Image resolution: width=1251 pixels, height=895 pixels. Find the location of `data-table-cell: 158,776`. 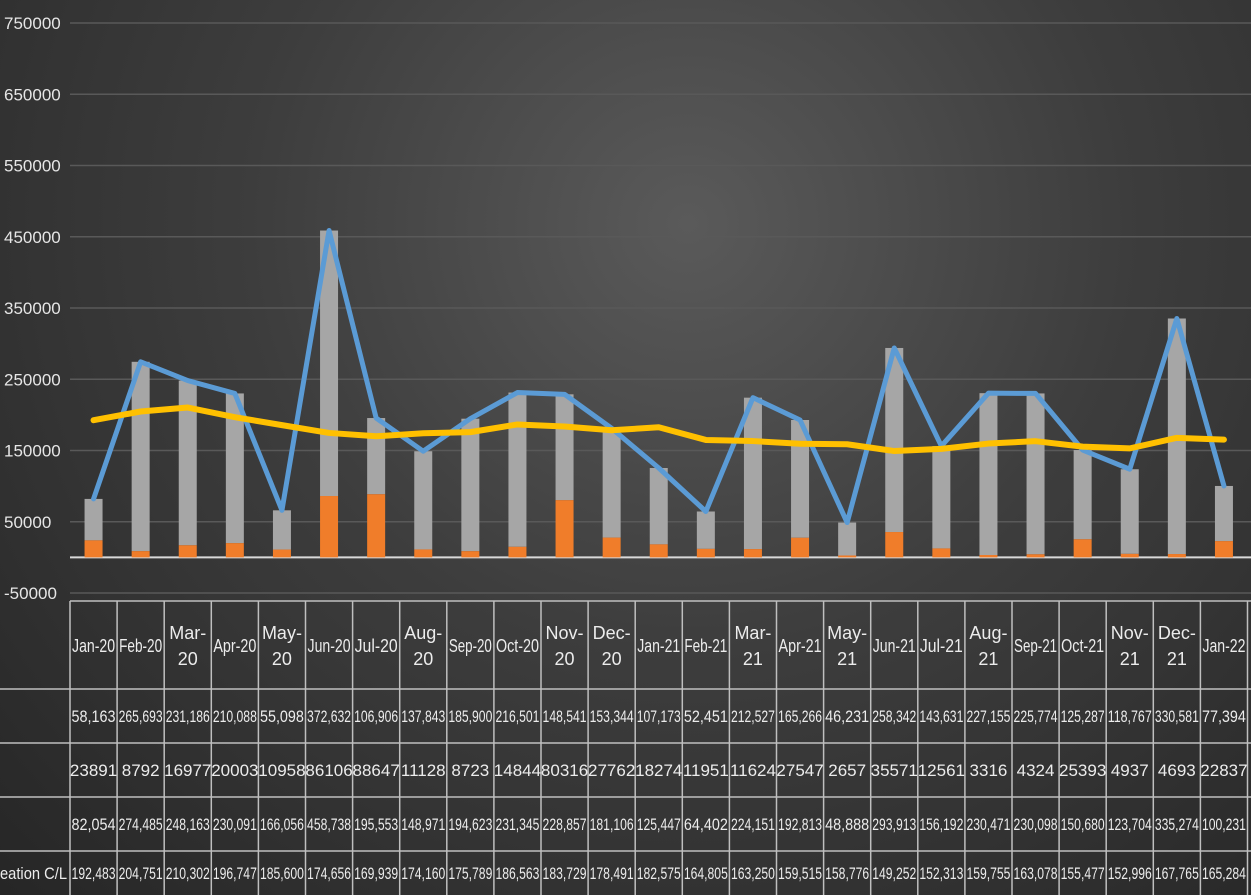

data-table-cell: 158,776 is located at coordinates (847, 873).